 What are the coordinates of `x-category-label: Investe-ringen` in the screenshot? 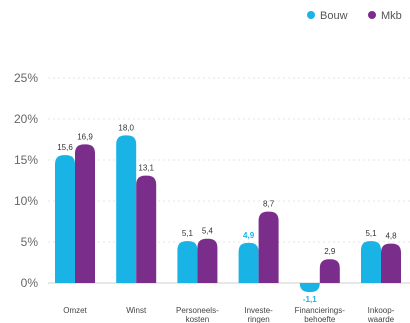 It's located at (258, 314).